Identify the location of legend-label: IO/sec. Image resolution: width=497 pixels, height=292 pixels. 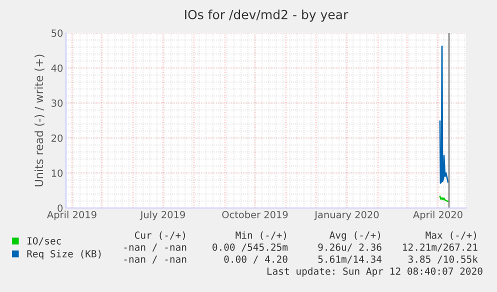
(44, 241).